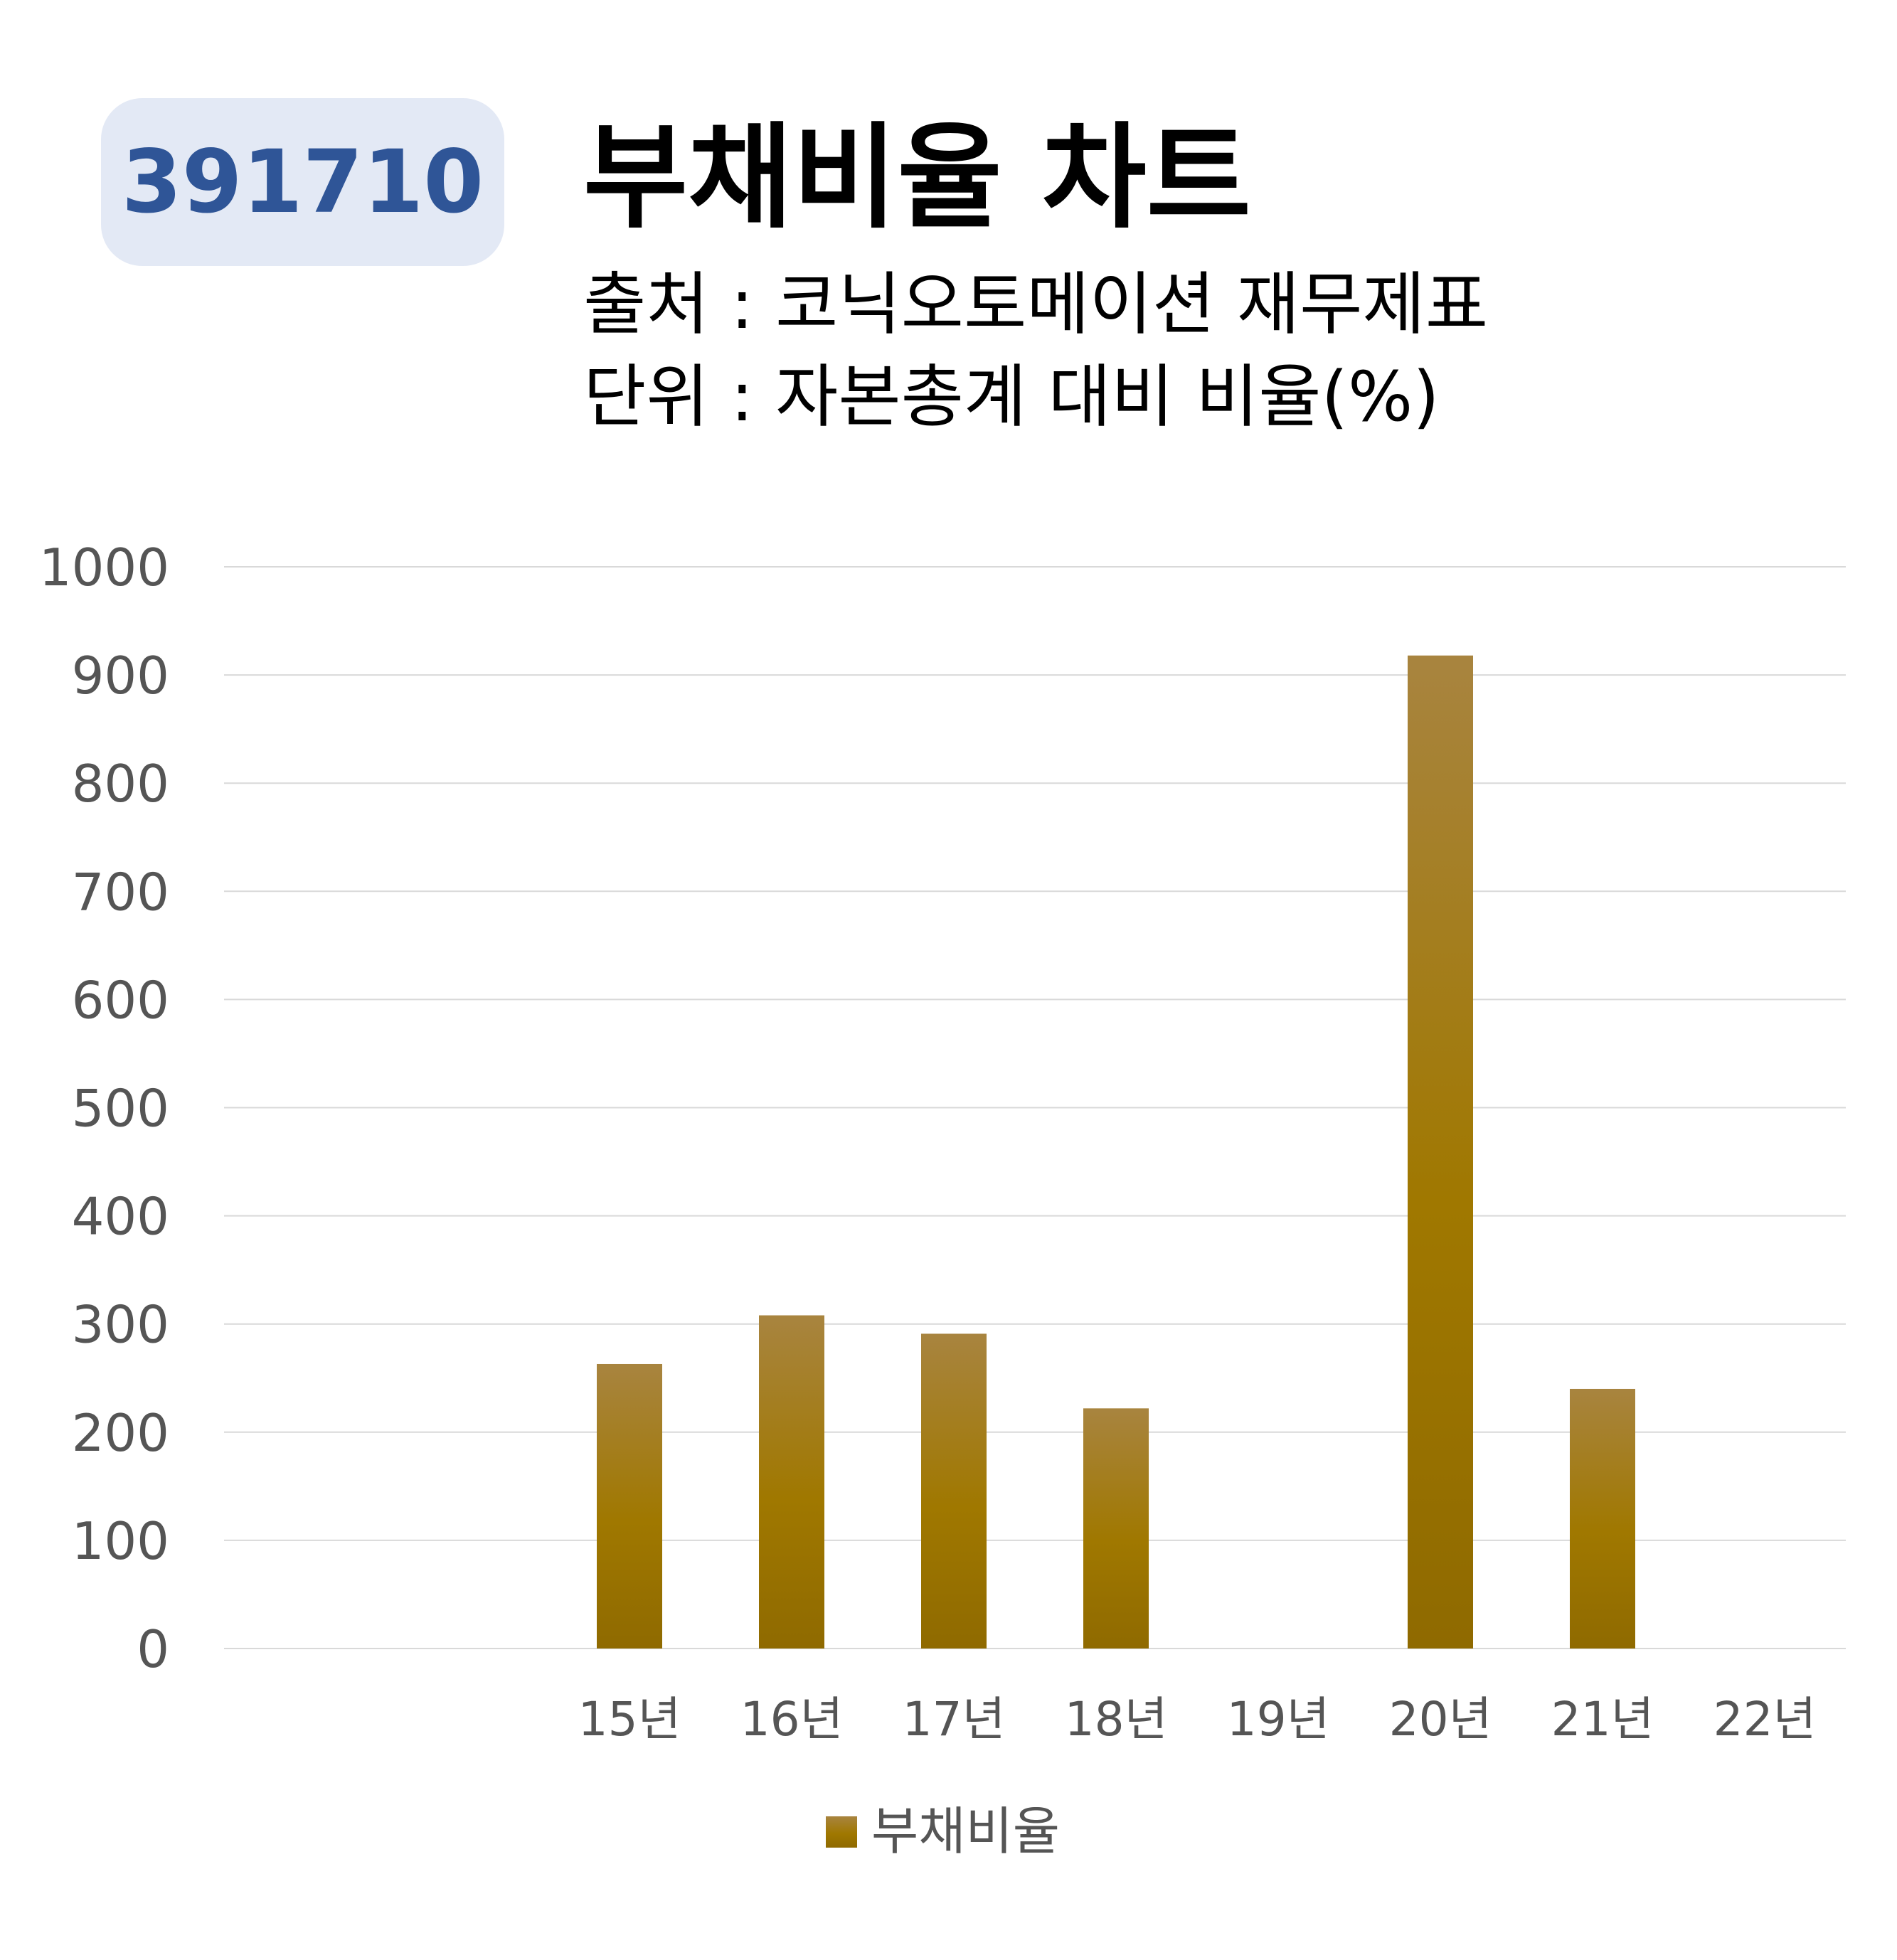  I want to click on x-tick-label: 20년, so click(1440, 1719).